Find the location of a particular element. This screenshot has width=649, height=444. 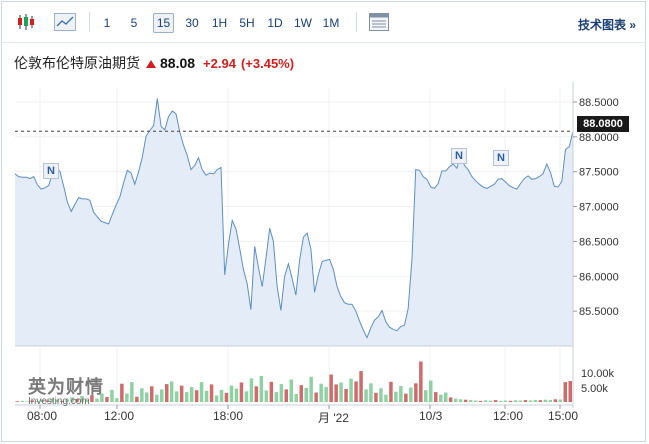

area-chart-icon is located at coordinates (65, 22).